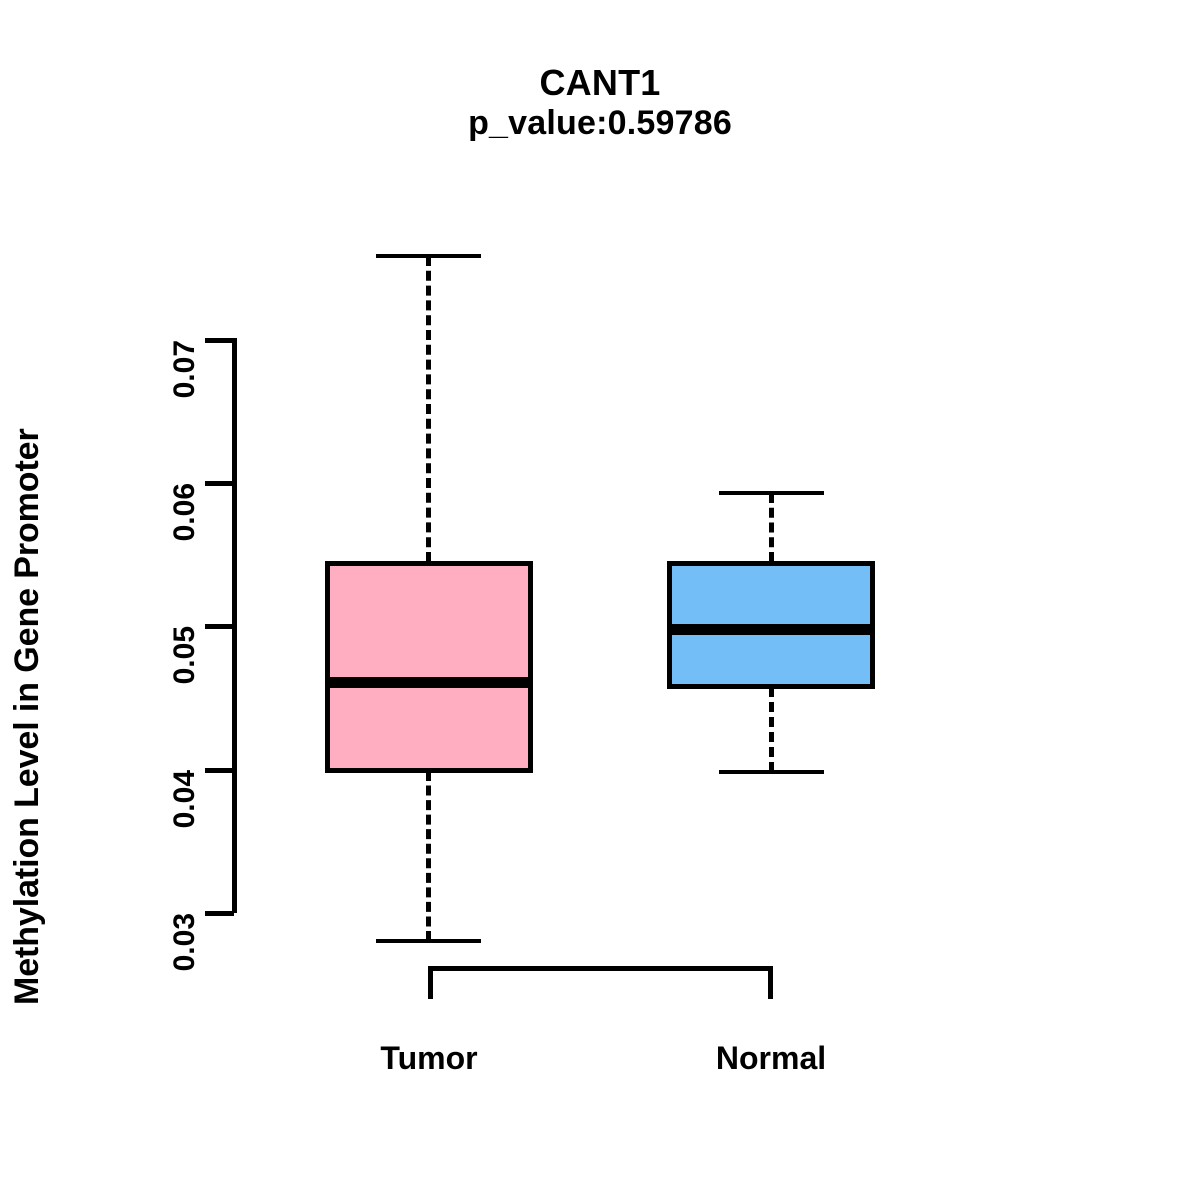 This screenshot has width=1200, height=1200. Describe the element at coordinates (428, 941) in the screenshot. I see `tumor-lower-whisker-cap` at that location.